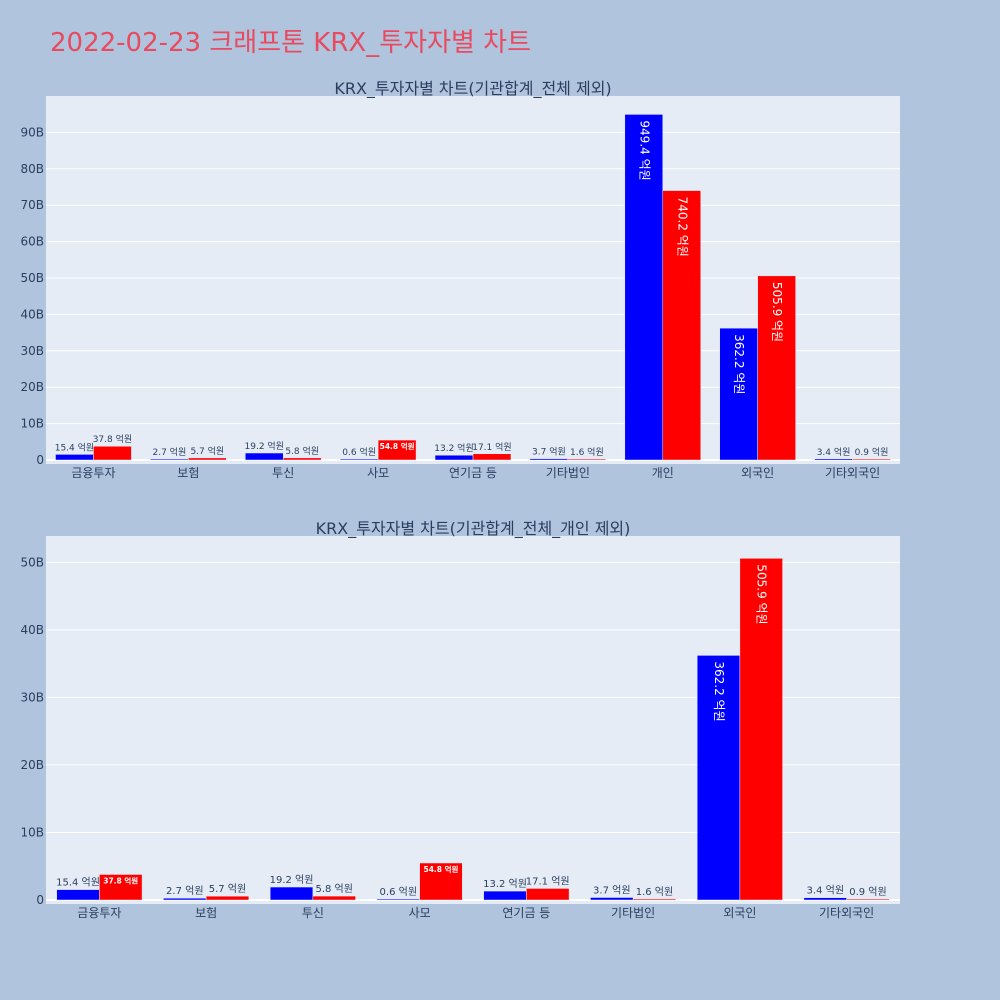 The width and height of the screenshot is (1000, 1000). What do you see at coordinates (505, 884) in the screenshot?
I see `data-label: 13.2 억원` at bounding box center [505, 884].